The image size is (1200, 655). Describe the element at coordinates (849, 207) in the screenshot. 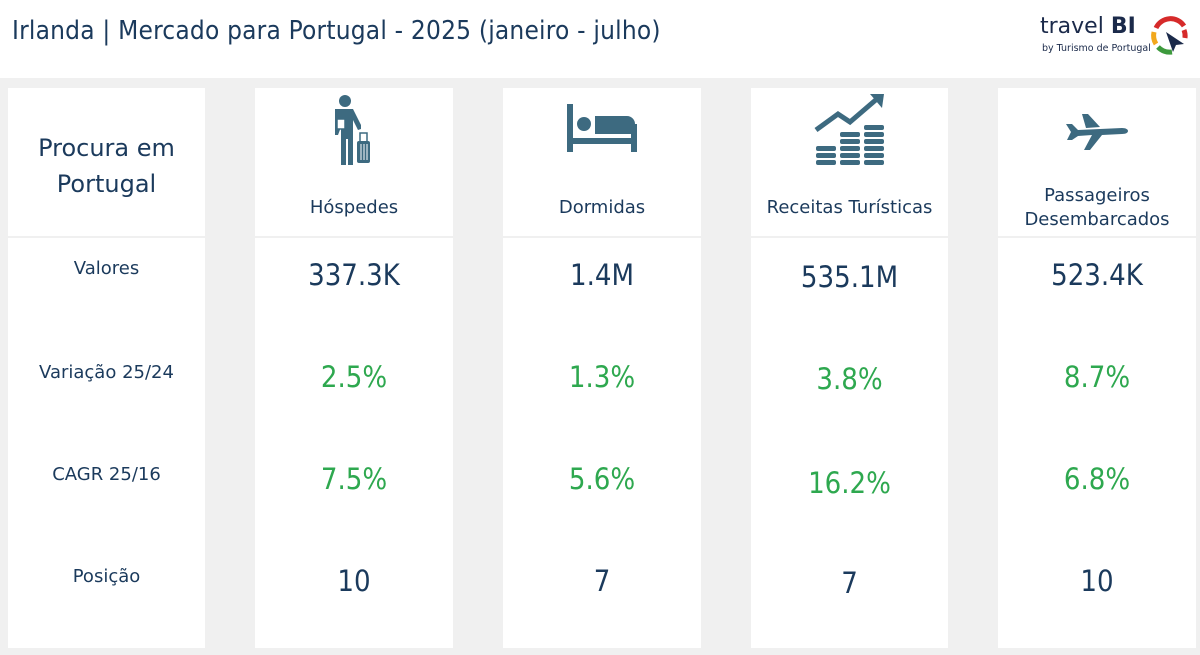

I see `metric-label: Receitas Turísticas` at that location.